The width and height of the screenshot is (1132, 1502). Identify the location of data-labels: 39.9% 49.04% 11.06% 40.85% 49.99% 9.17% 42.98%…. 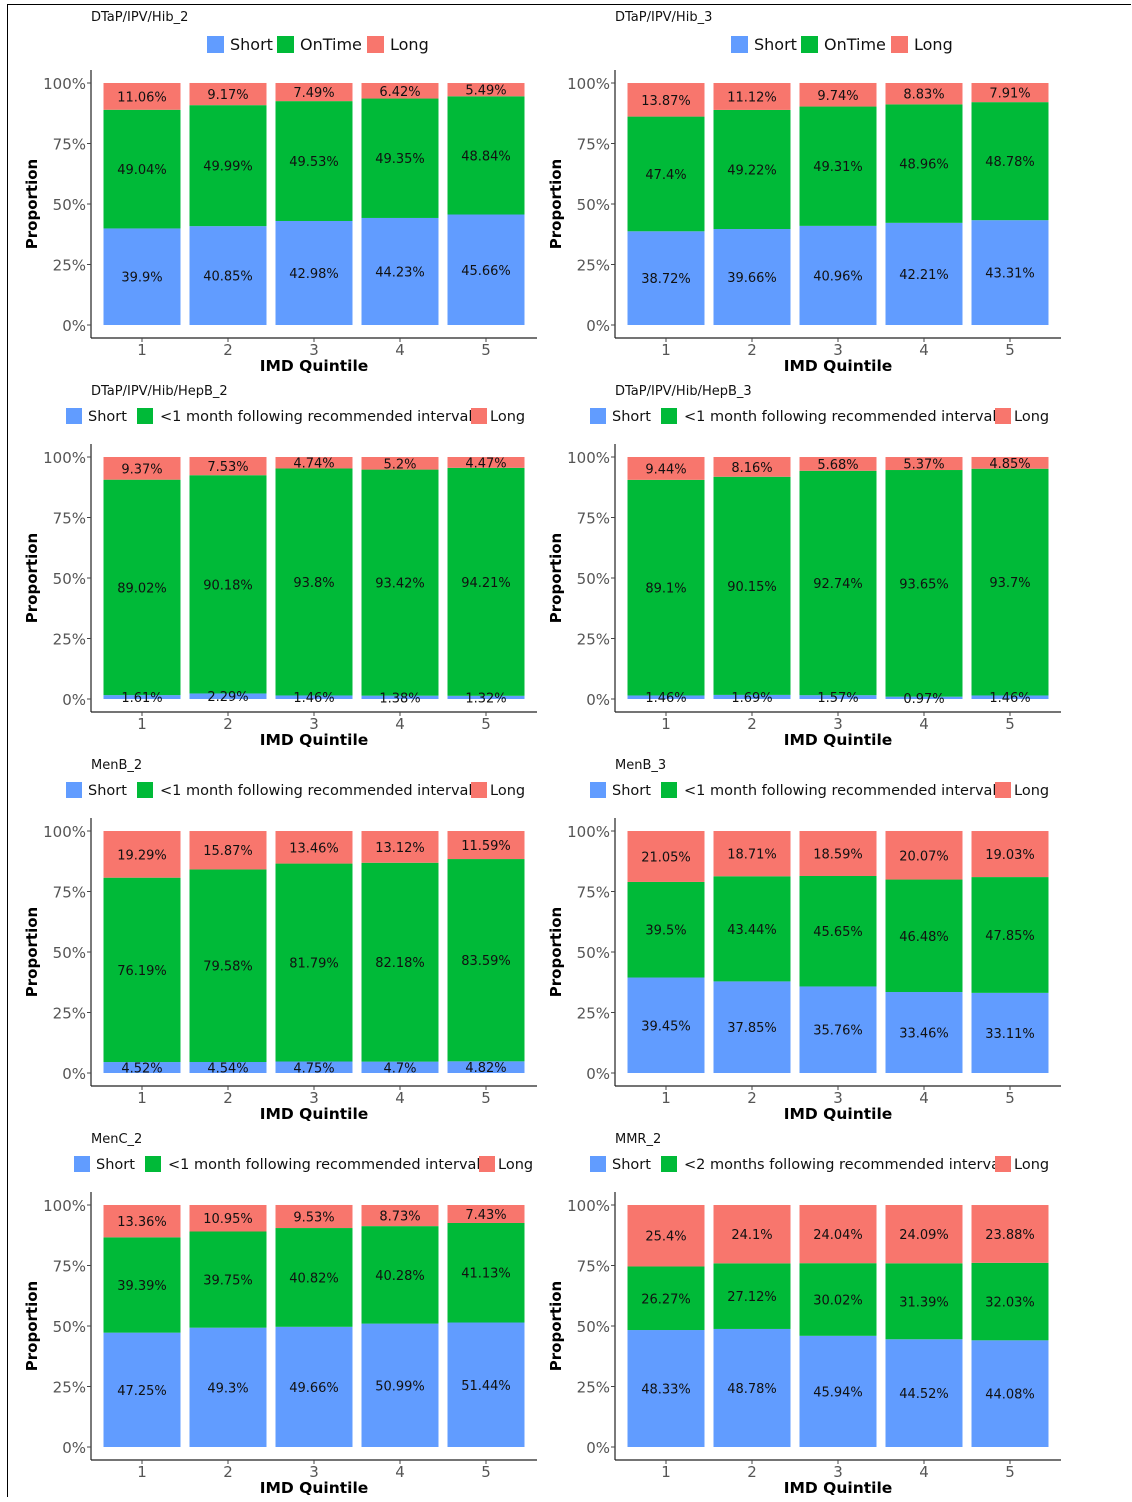
(314, 185).